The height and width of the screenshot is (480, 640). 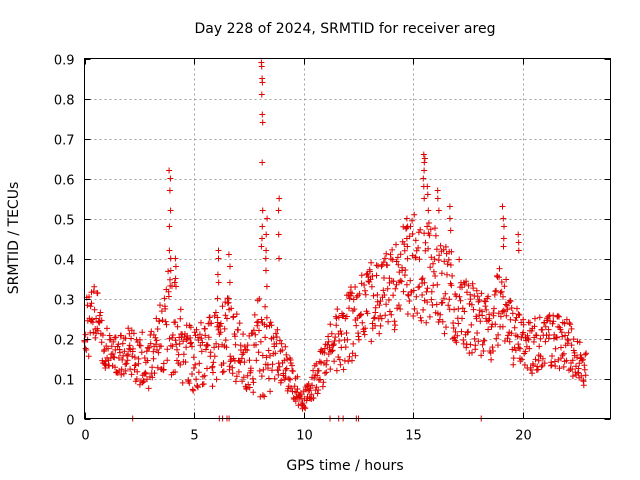 I want to click on y-tick-label: 0.9, so click(x=64, y=61).